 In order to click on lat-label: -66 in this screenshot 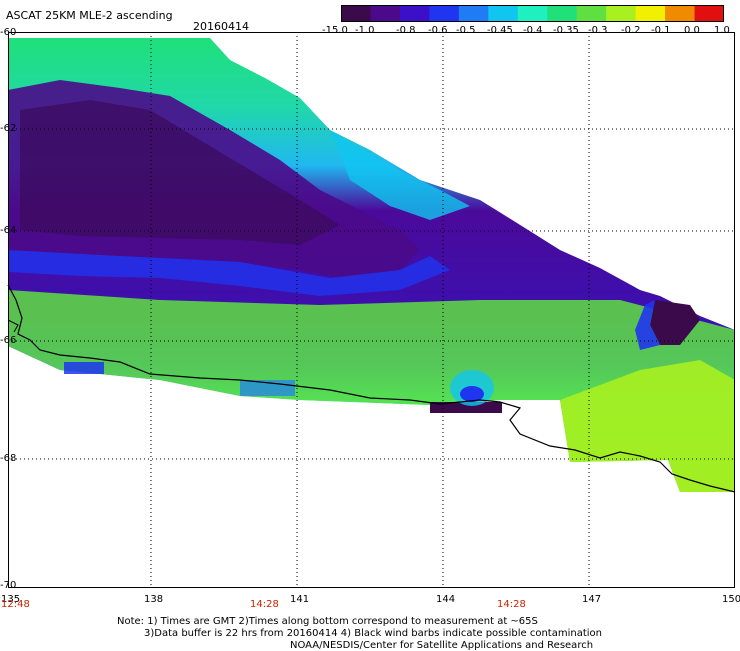, I will do `click(8, 340)`.